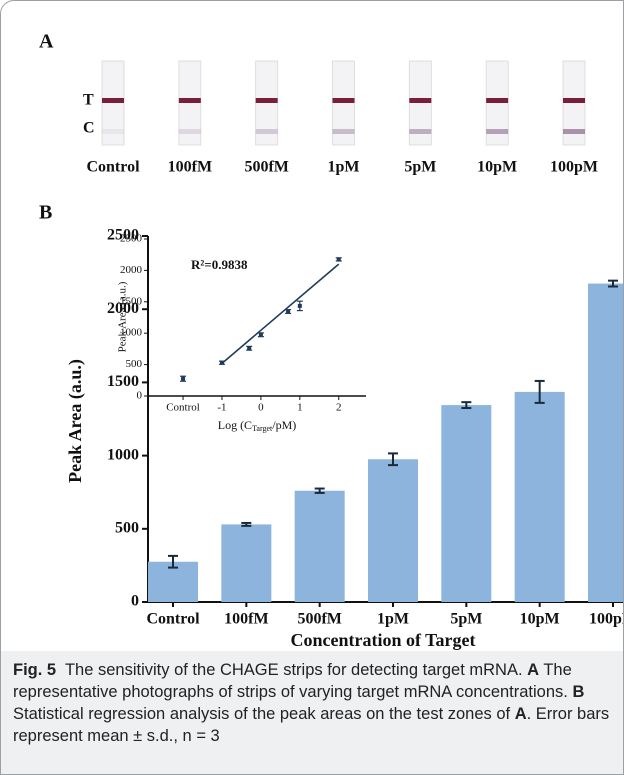 This screenshot has width=624, height=775. Describe the element at coordinates (113, 167) in the screenshot. I see `strip-label: Control` at that location.